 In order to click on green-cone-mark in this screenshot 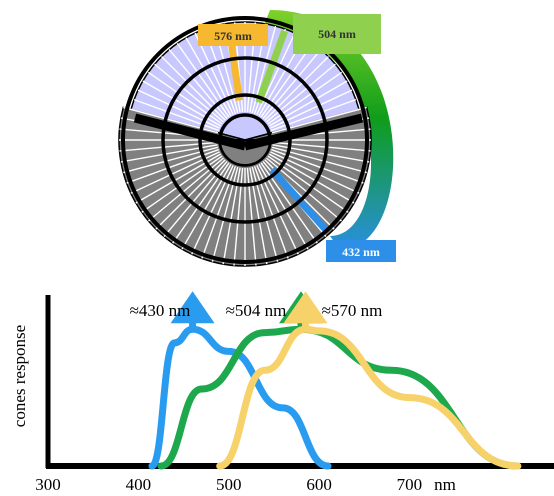, I will do `click(271, 66)`.